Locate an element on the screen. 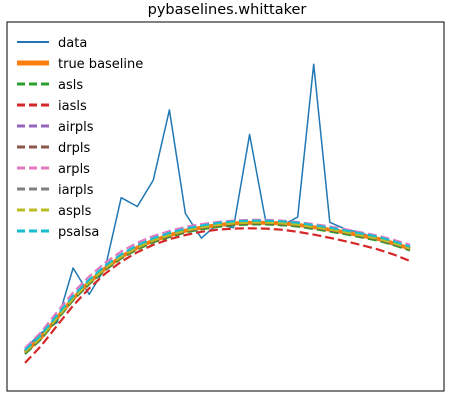  legend-label-arpls: arpls is located at coordinates (74, 169).